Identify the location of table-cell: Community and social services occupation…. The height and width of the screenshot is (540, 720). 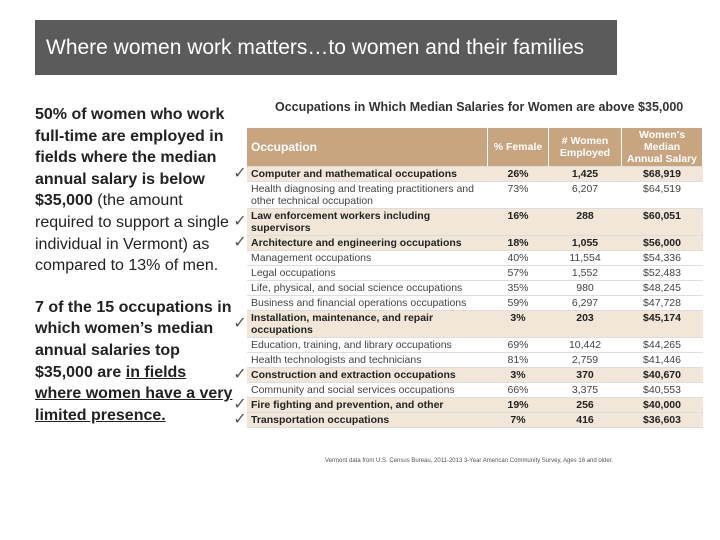
(367, 390).